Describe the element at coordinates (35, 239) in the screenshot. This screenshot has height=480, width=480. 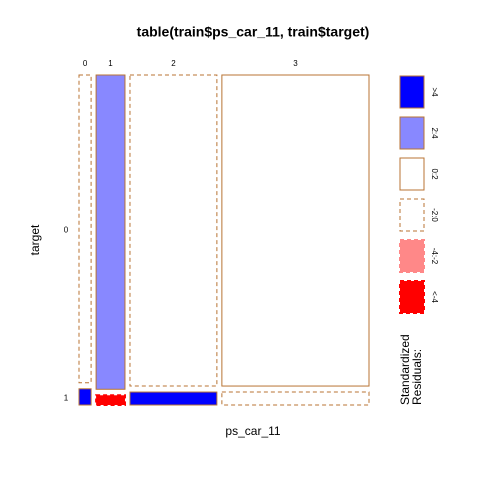
I see `y-axis-label: target` at that location.